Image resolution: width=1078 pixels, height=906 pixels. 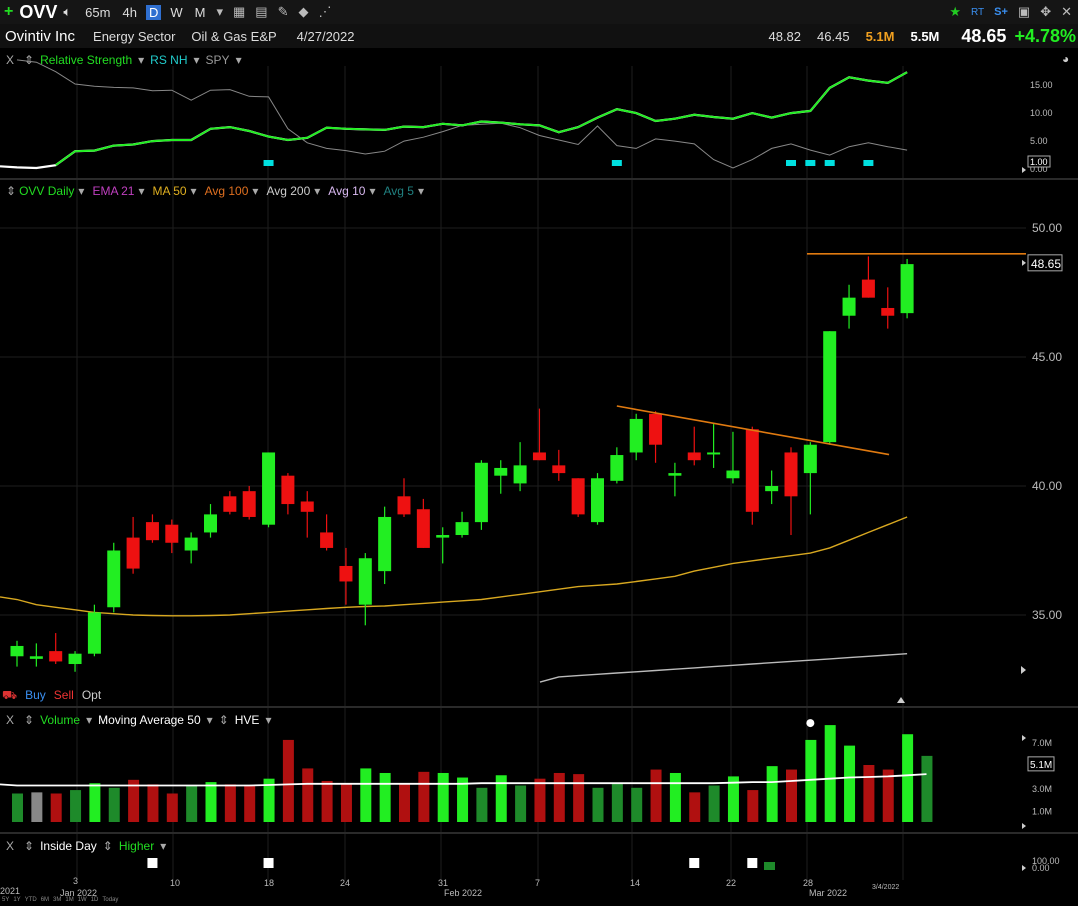 I want to click on legend-item: OVV Daily, so click(x=47, y=191).